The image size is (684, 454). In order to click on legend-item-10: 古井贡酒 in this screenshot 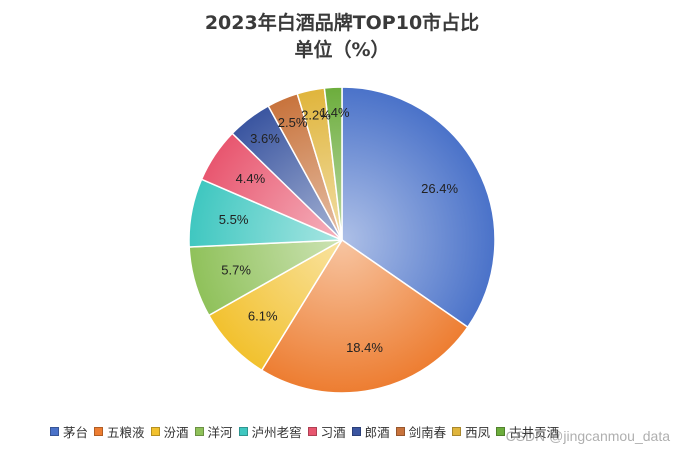, I will do `click(527, 431)`.